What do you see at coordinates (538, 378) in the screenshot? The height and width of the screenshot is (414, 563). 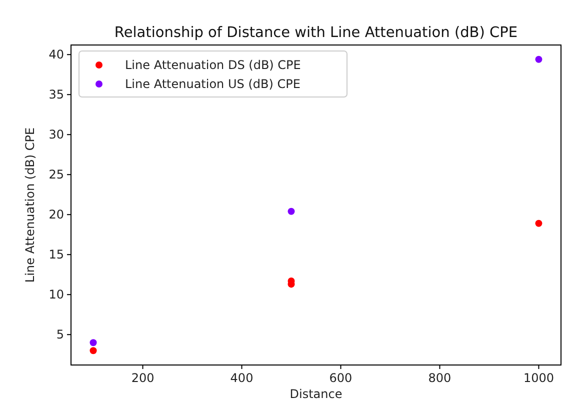 I see `x-tick-label: 1000` at bounding box center [538, 378].